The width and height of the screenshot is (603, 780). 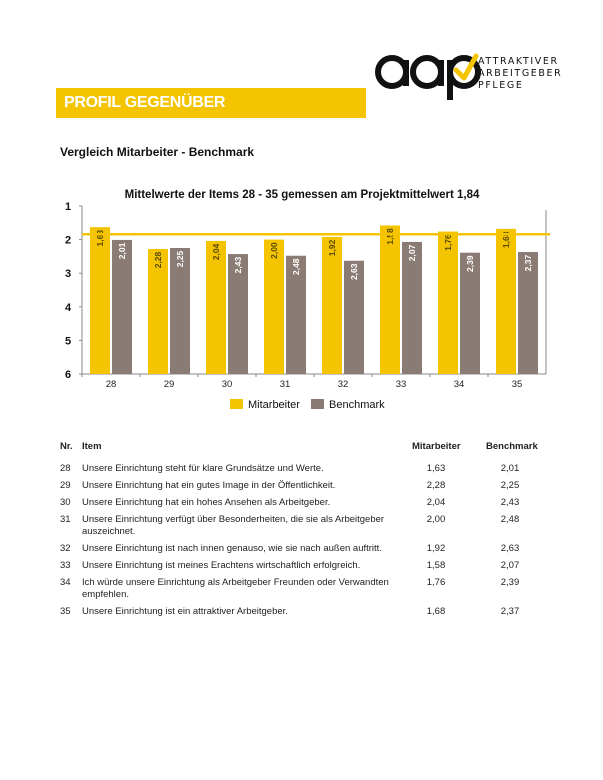 I want to click on row-mitarbeiter-value: 1,92, so click(x=436, y=548).